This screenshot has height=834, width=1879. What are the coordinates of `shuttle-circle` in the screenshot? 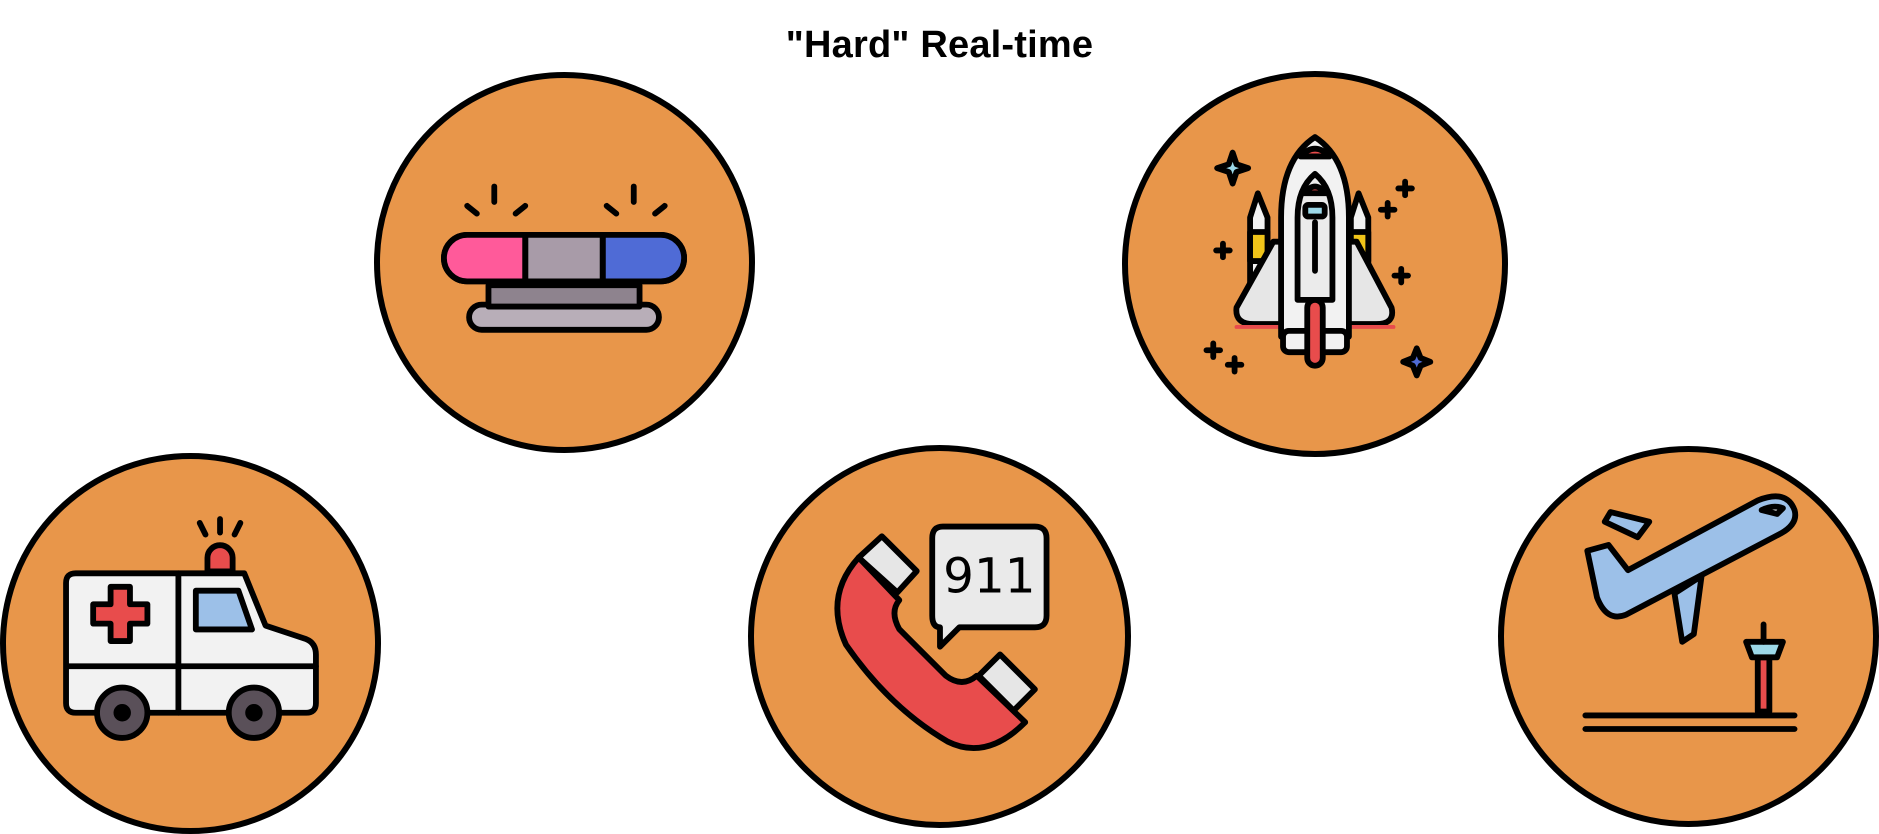 It's located at (1315, 264).